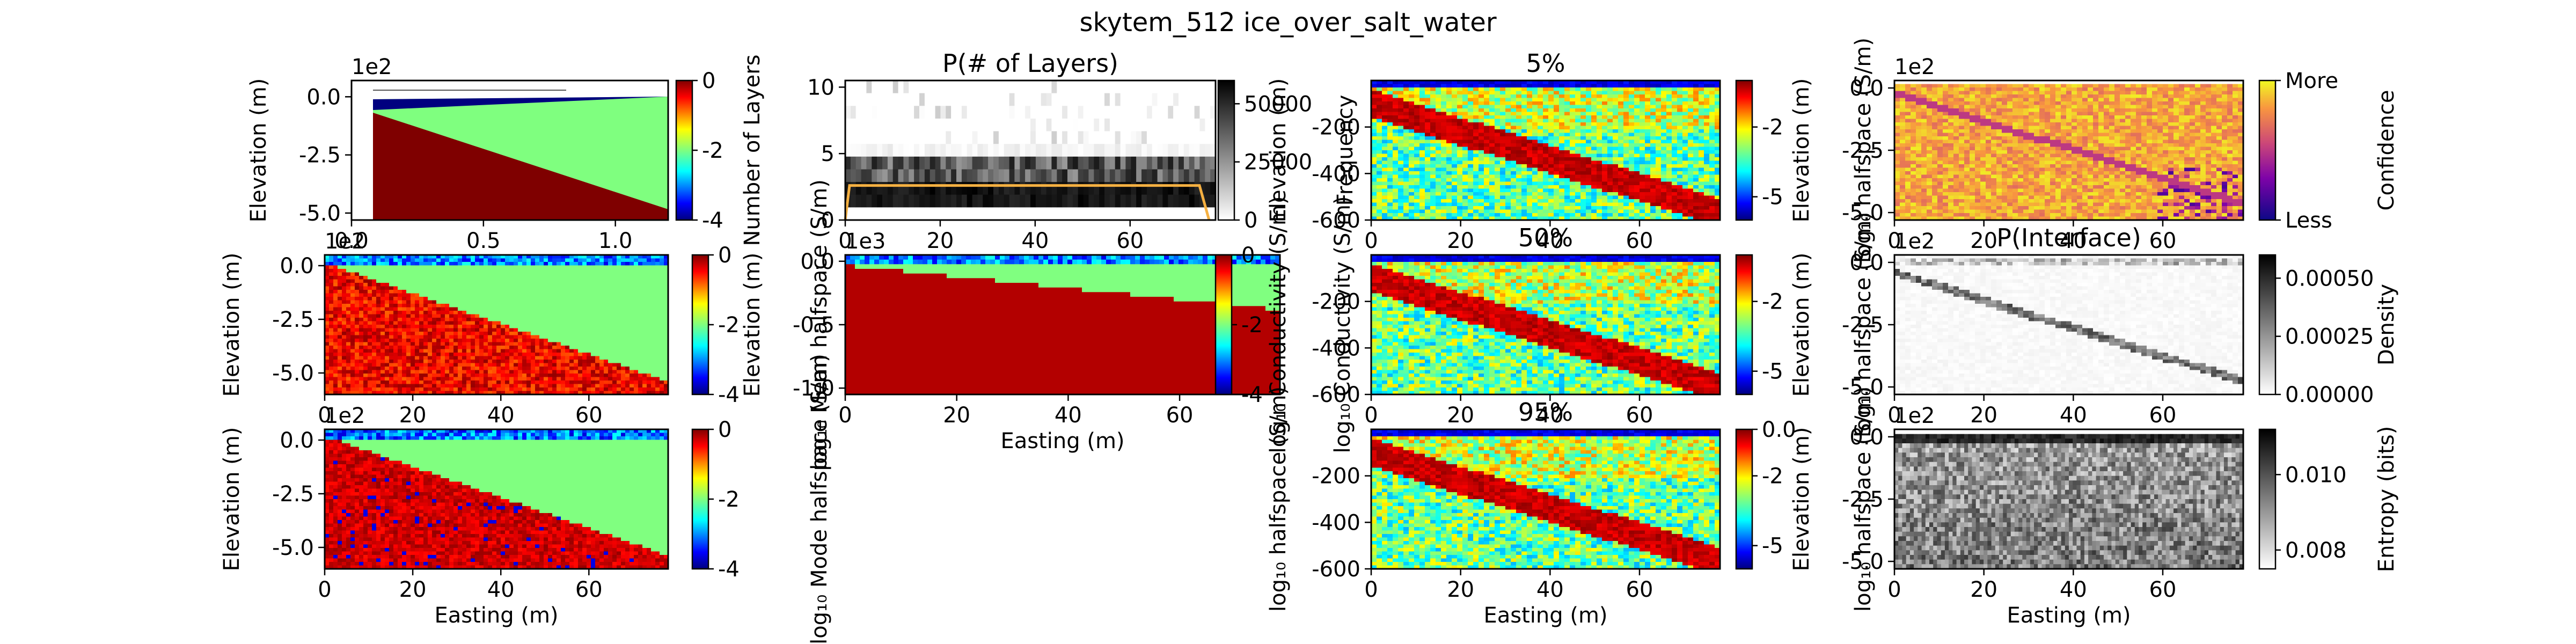 Image resolution: width=2576 pixels, height=644 pixels. What do you see at coordinates (1546, 325) in the screenshot?
I see `p50-image` at bounding box center [1546, 325].